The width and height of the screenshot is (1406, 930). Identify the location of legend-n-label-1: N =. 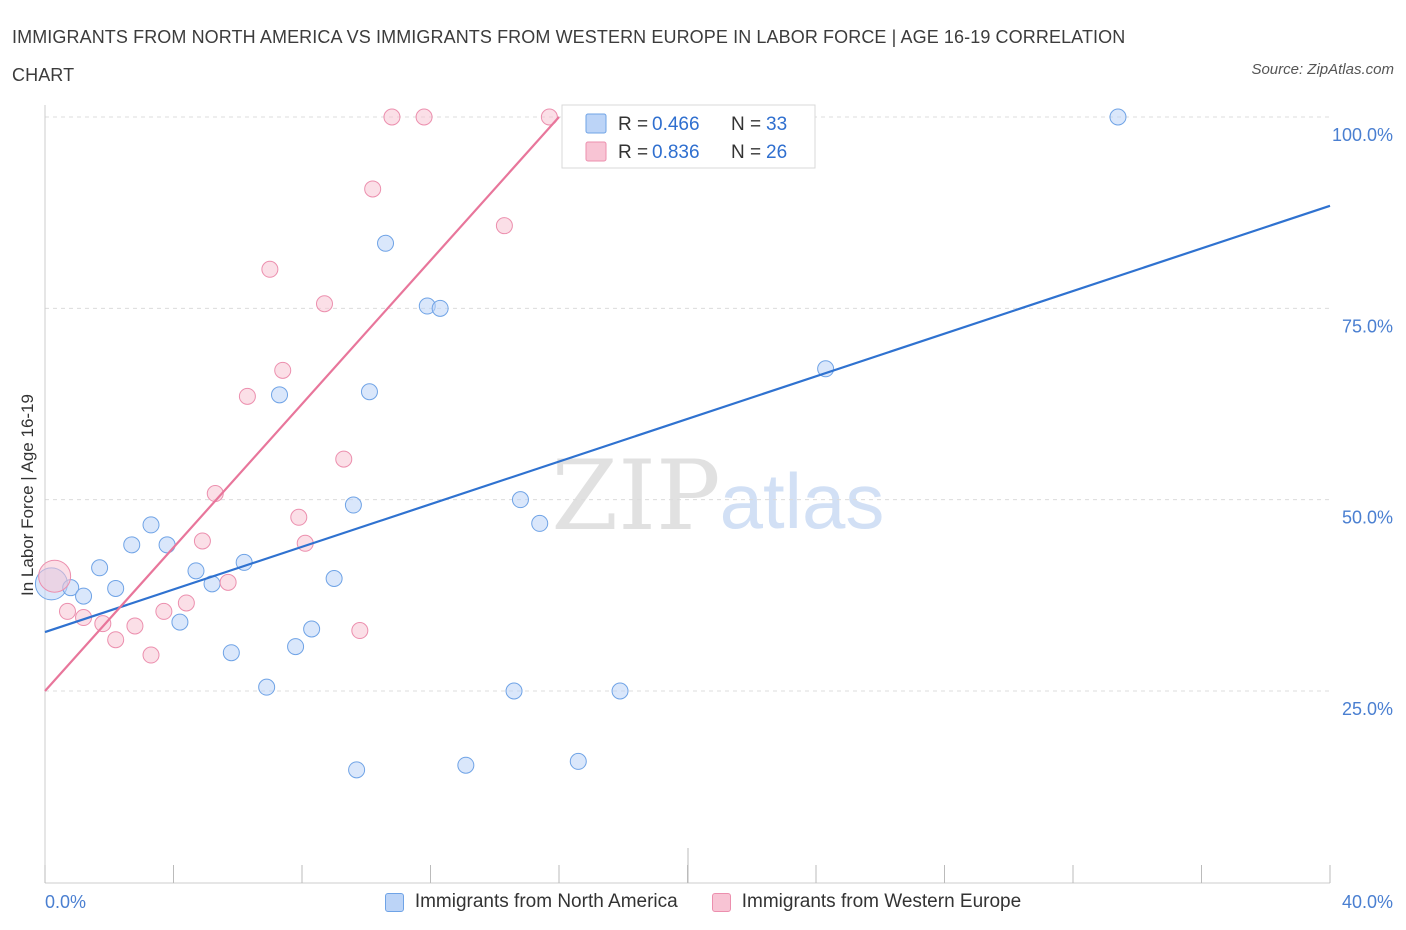
(746, 124).